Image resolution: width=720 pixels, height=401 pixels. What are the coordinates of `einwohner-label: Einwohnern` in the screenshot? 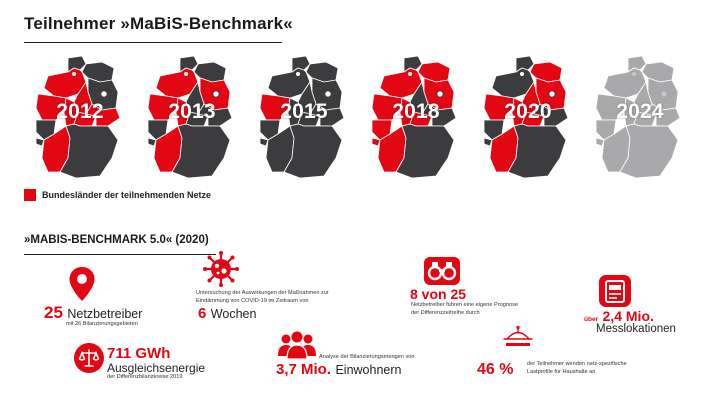 It's located at (368, 370).